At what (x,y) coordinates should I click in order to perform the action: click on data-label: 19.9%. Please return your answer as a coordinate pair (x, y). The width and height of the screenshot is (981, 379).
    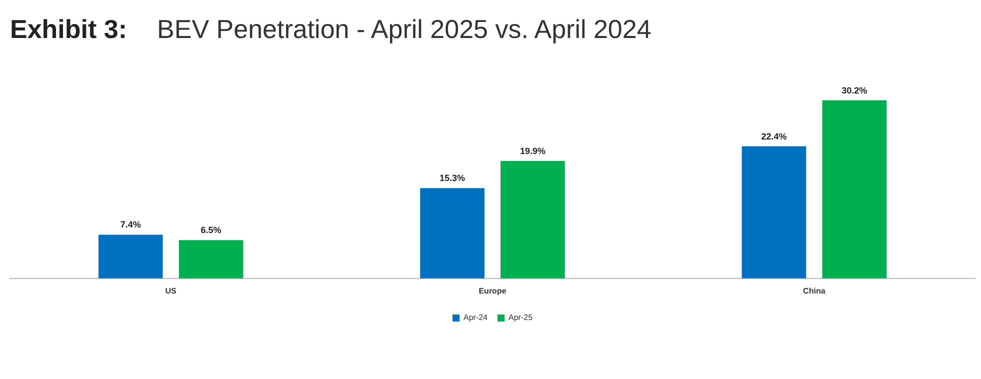
    Looking at the image, I should click on (533, 151).